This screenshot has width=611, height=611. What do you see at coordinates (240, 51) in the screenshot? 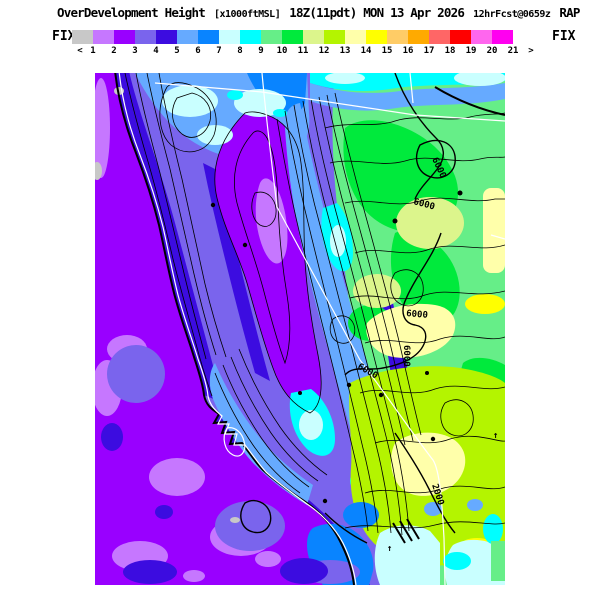
I see `colorbar-tick: 8` at bounding box center [240, 51].